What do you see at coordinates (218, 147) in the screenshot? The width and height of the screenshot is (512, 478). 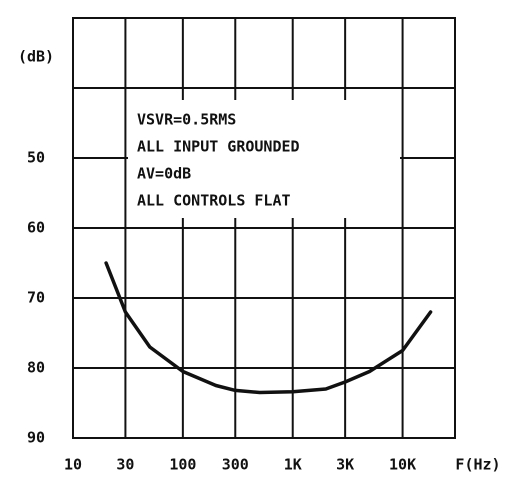 I see `annotation: ALL INPUT GROUNDED` at bounding box center [218, 147].